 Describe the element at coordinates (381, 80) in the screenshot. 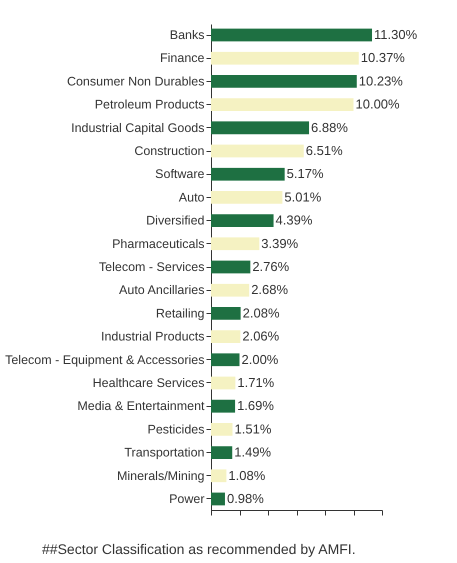

I see `data-label: 10.23%` at that location.